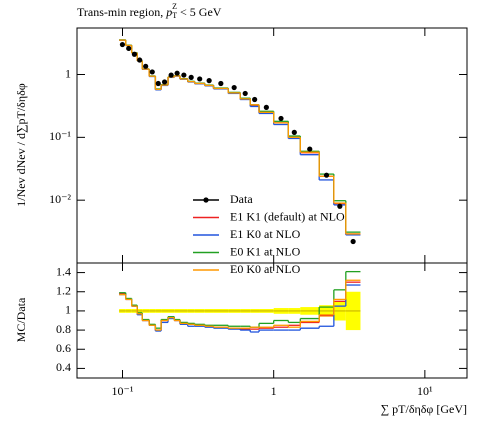 Image resolution: width=482 pixels, height=421 pixels. Describe the element at coordinates (265, 251) in the screenshot. I see `legend-label: E0 K1 at NLO` at that location.